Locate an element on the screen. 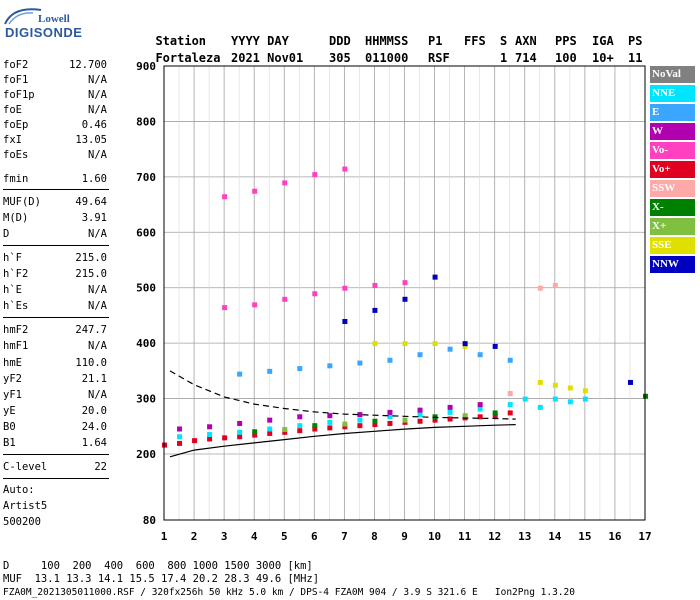 The width and height of the screenshot is (700, 600). hdr-value-ddd: 305 is located at coordinates (340, 58).